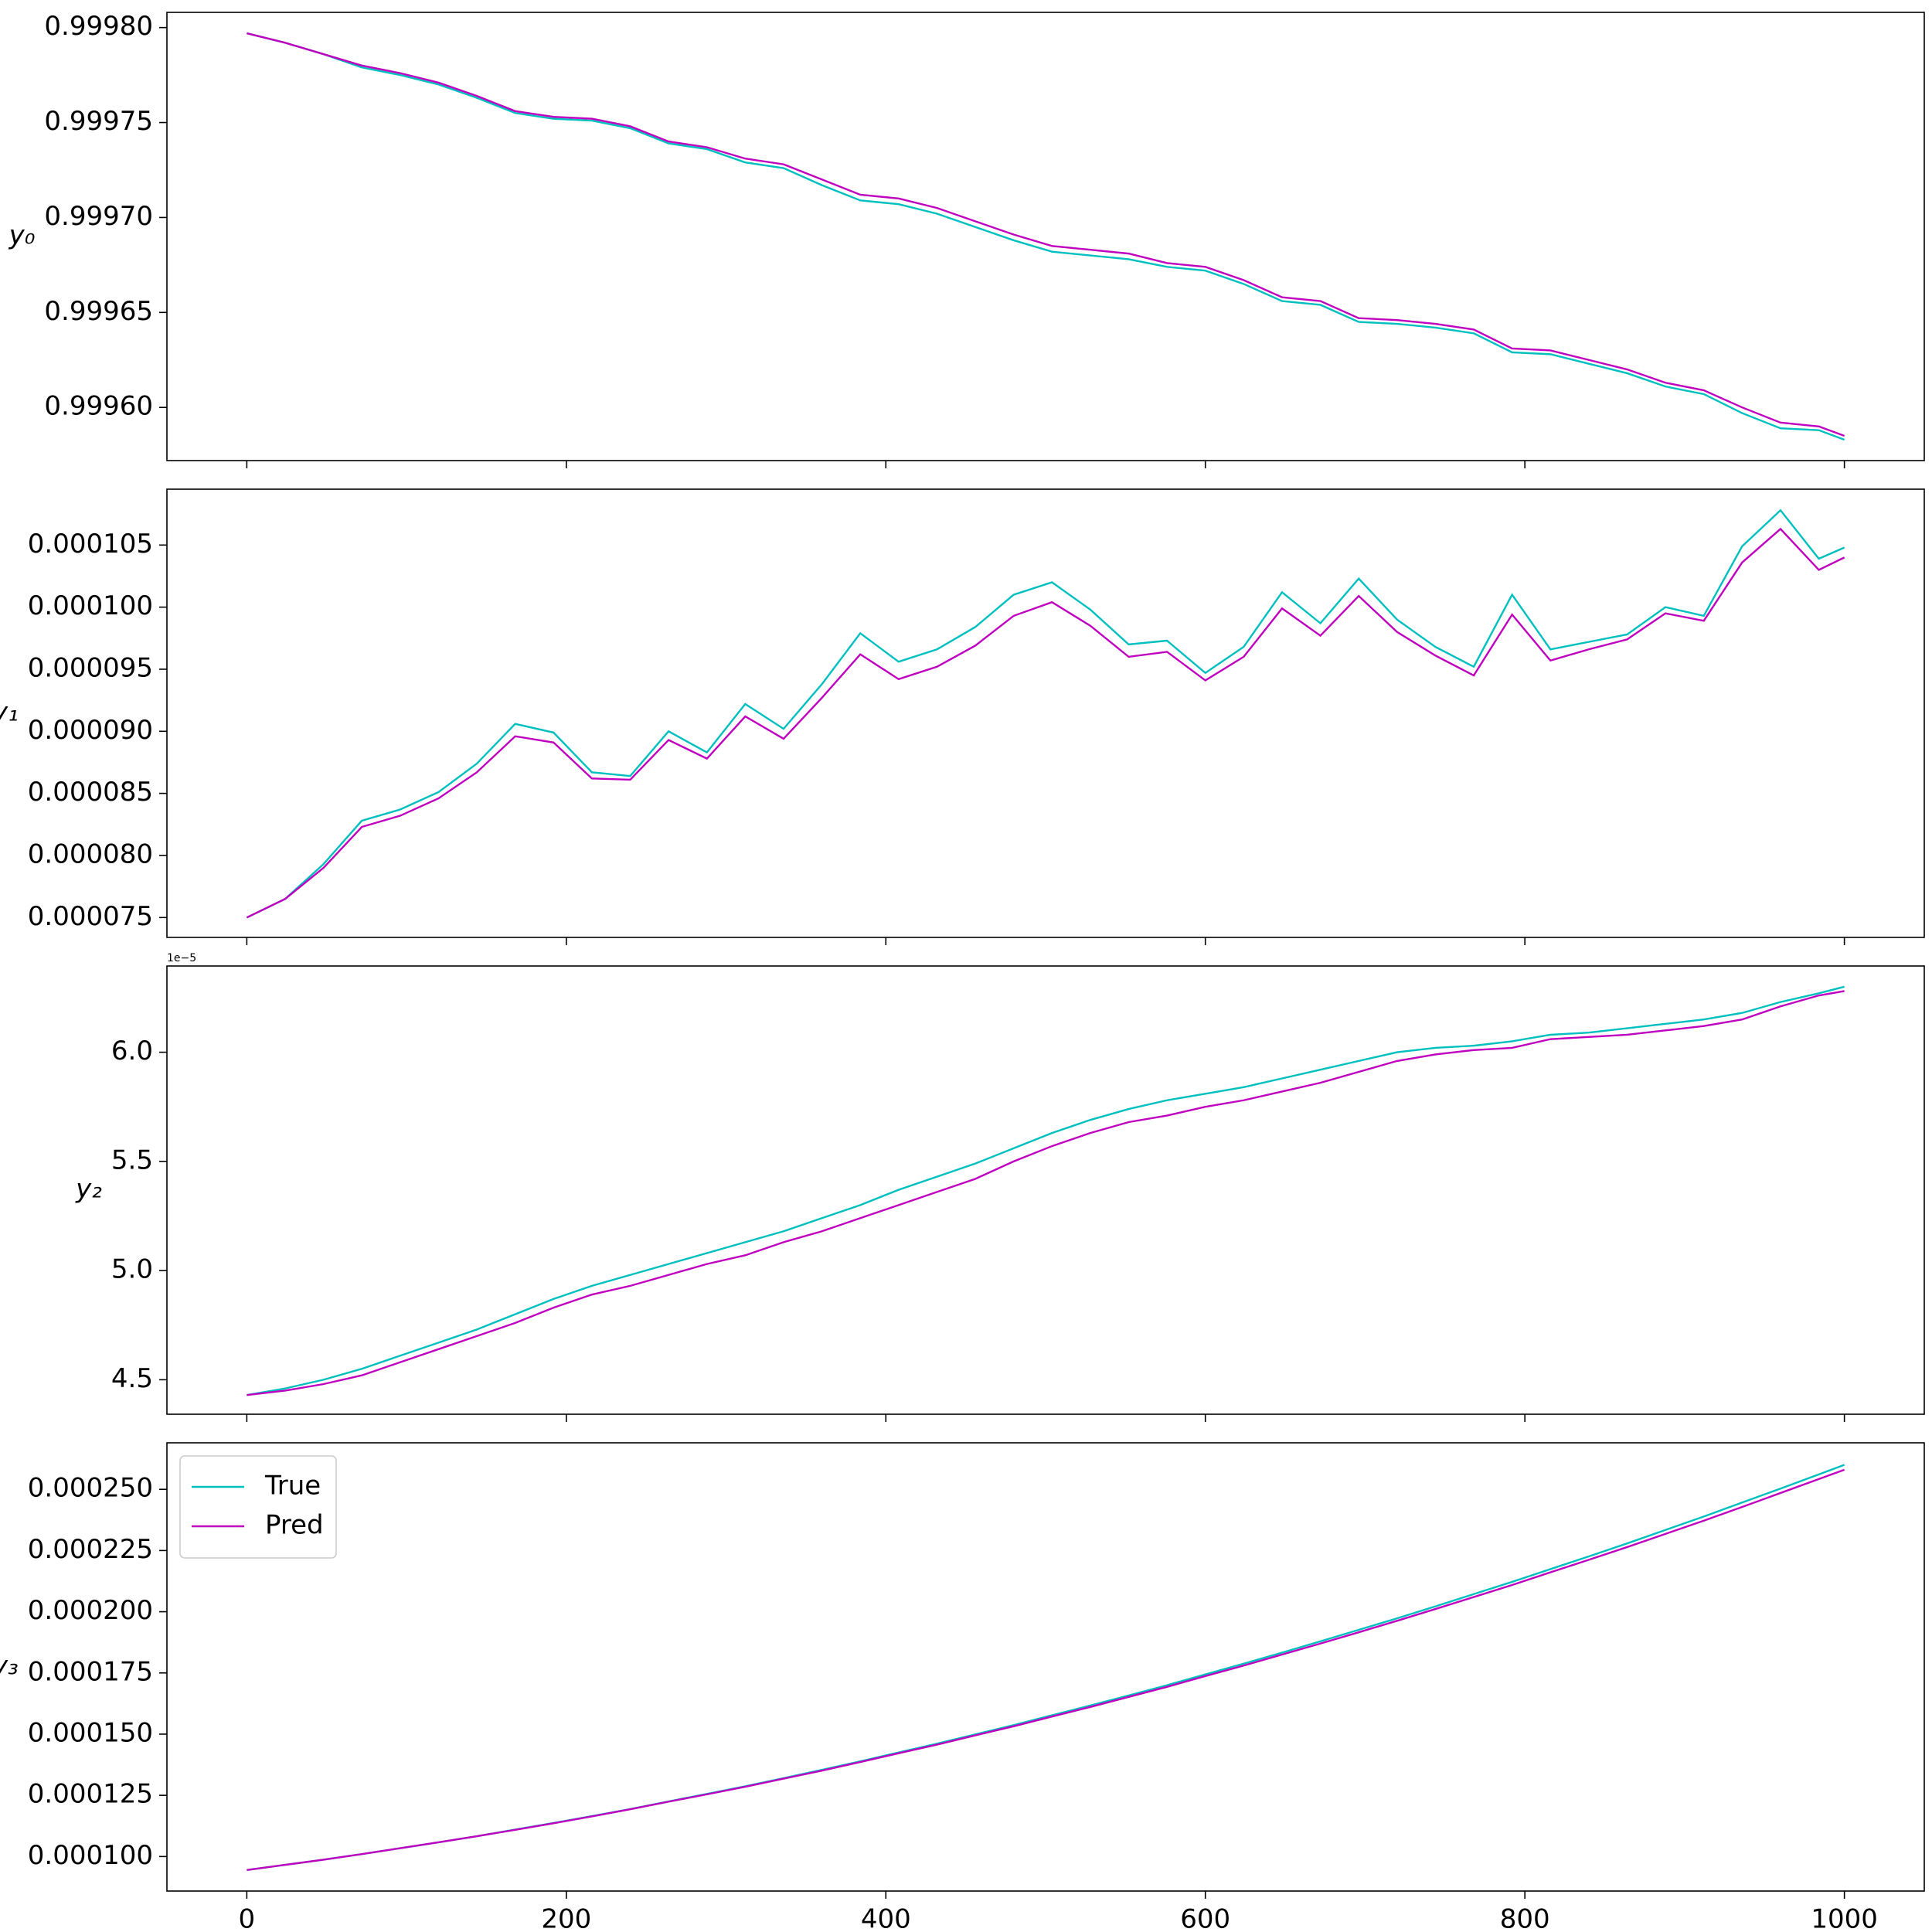 This screenshot has width=1932, height=1932. I want to click on y-axis-label: y₃, so click(9, 1667).